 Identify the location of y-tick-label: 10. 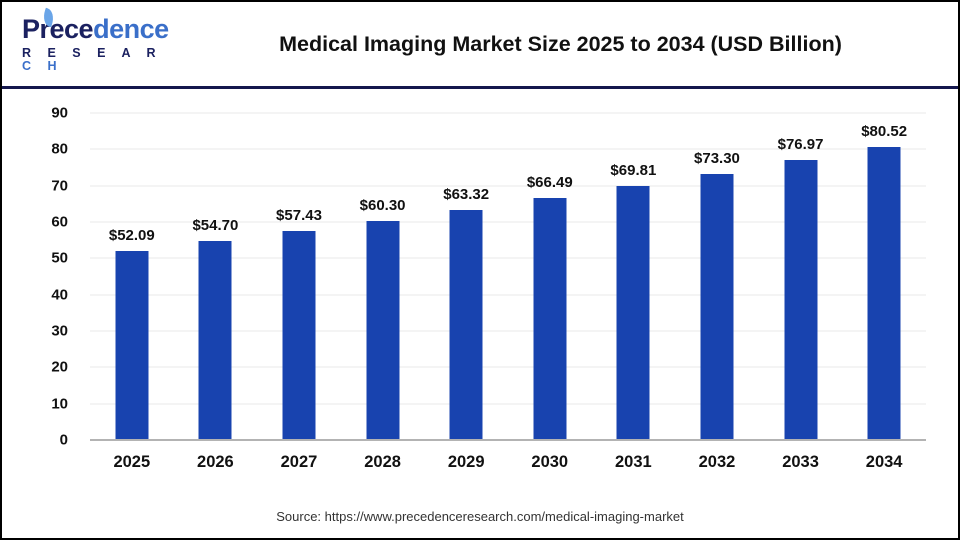
(59, 404).